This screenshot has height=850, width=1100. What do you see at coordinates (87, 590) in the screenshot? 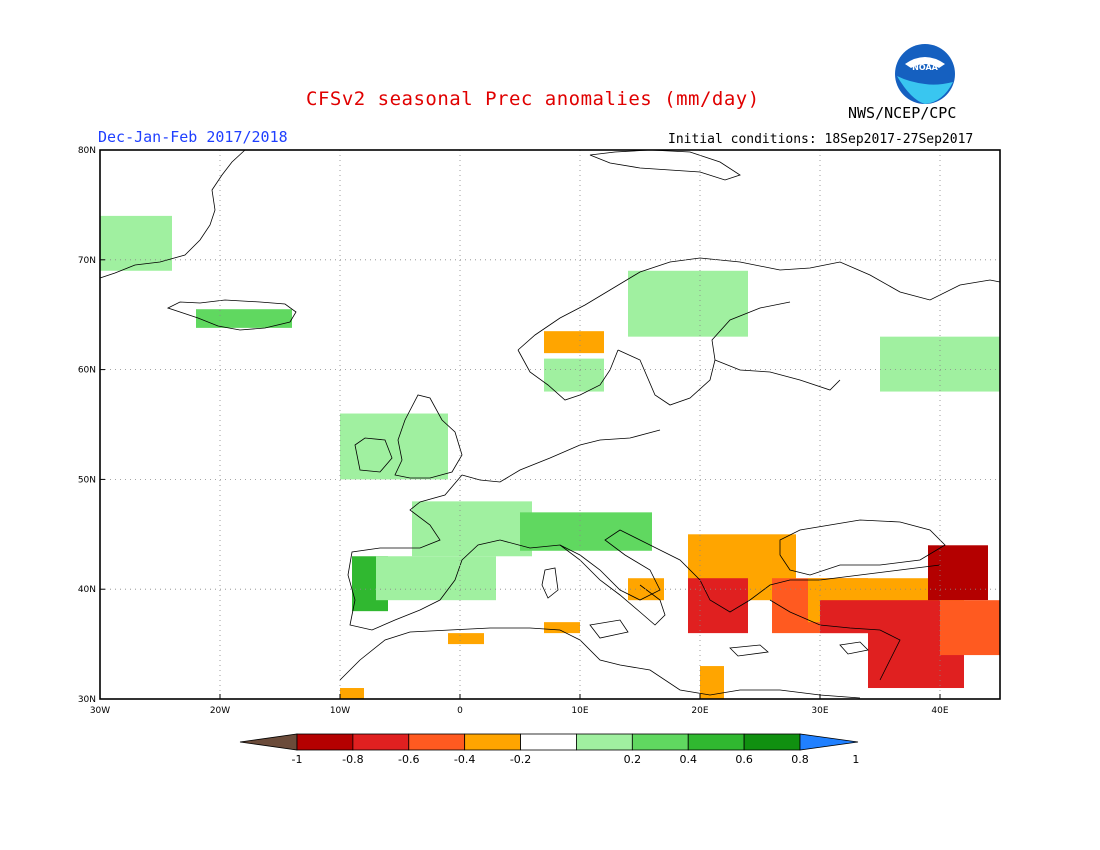
I see `lat-tick-label: 40N` at bounding box center [87, 590].